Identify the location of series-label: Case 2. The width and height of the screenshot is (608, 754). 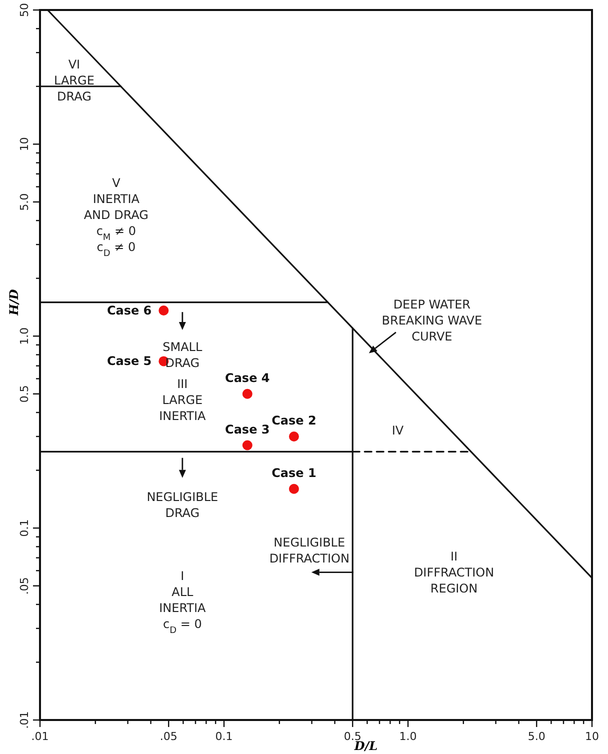
(294, 420).